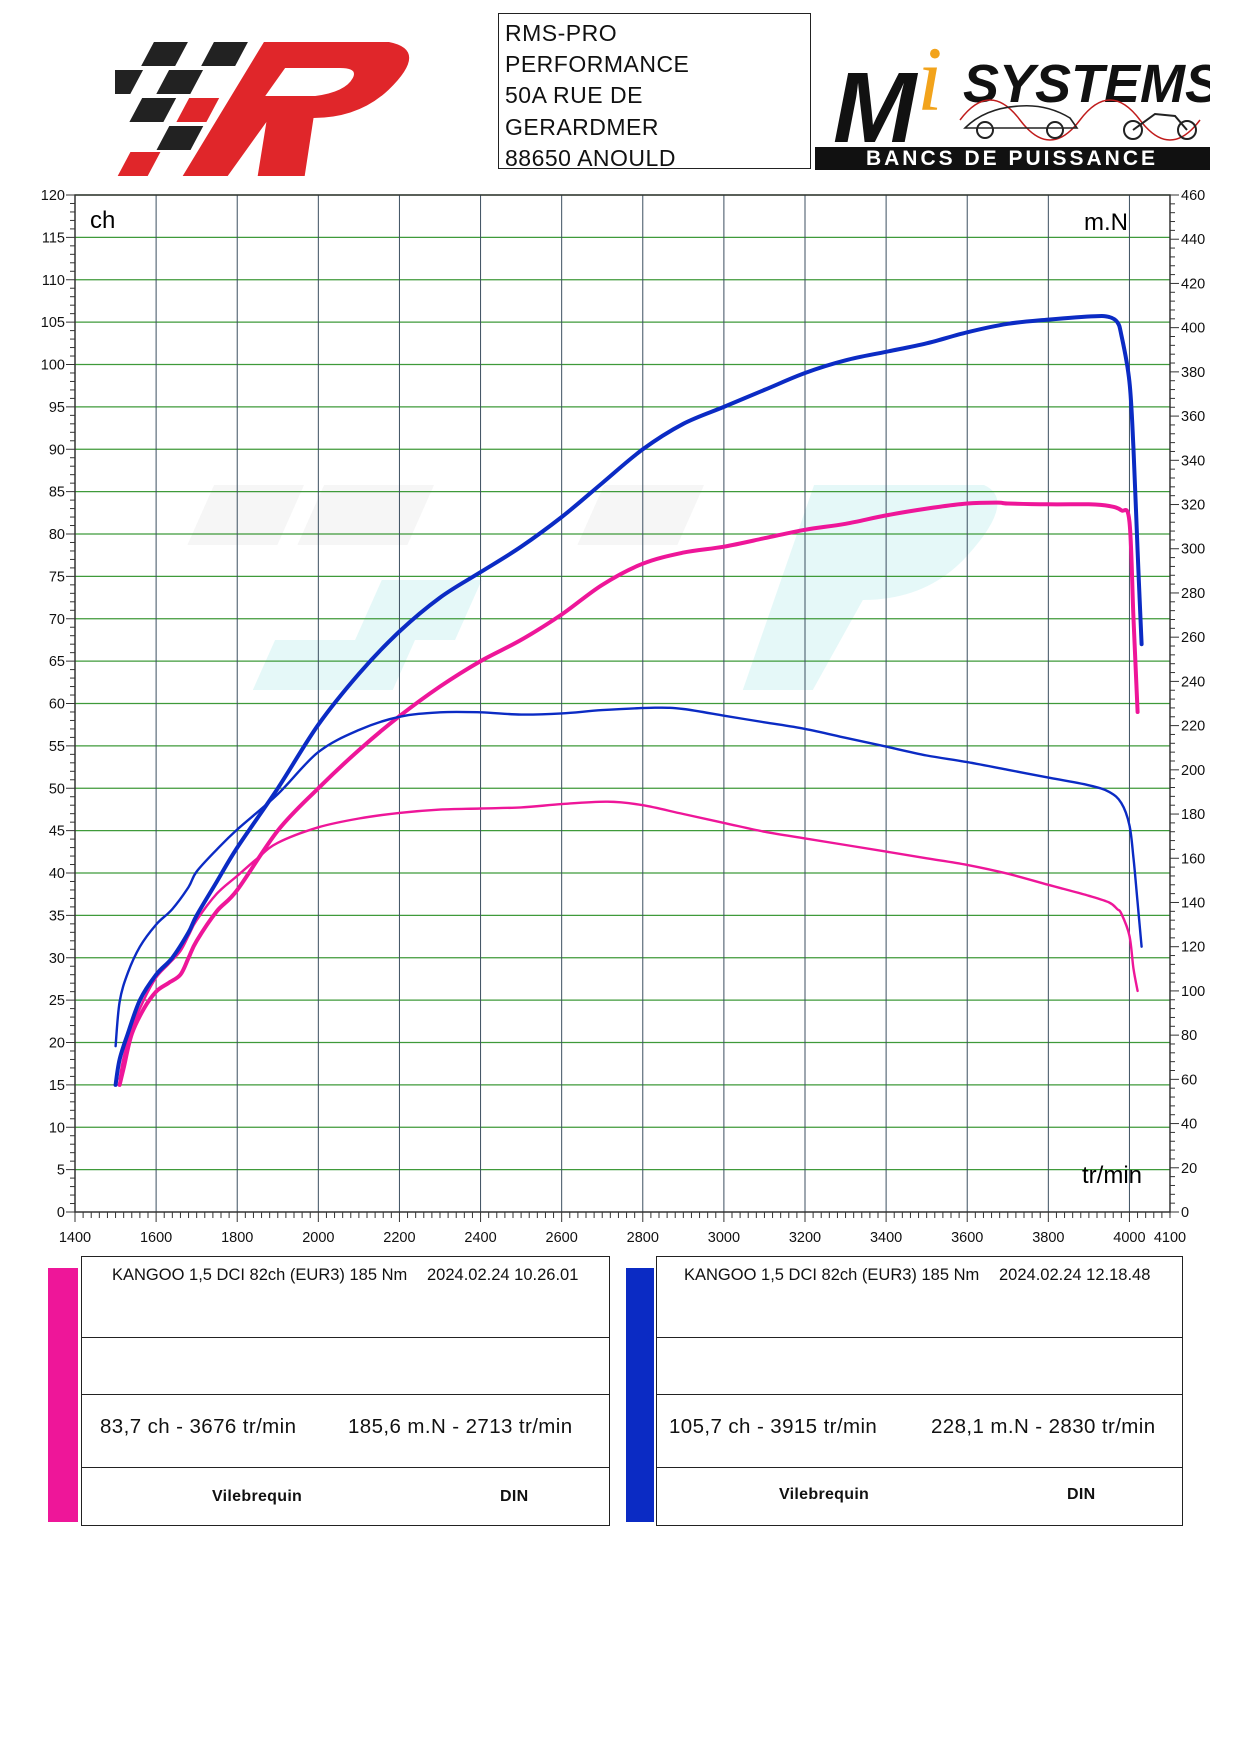 Image resolution: width=1241 pixels, height=1755 pixels. Describe the element at coordinates (1193, 240) in the screenshot. I see `right-tick-label: 440` at that location.